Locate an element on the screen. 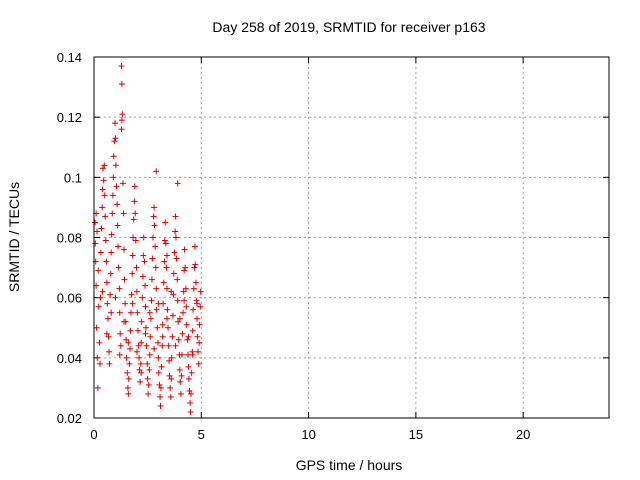 This screenshot has height=480, width=640. y-tick-label: 0.02 is located at coordinates (69, 418).